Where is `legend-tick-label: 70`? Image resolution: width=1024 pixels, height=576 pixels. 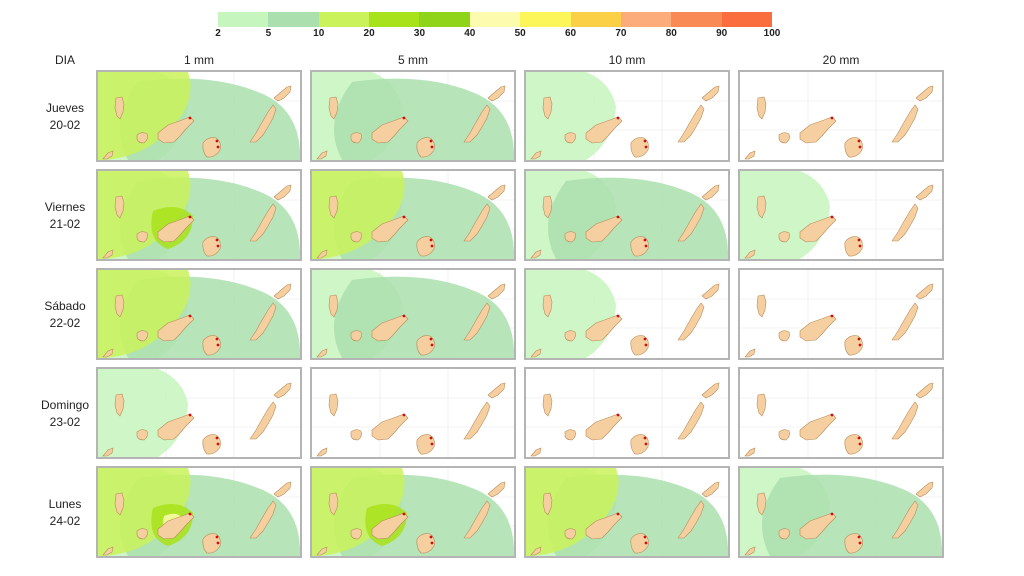 legend-tick-label: 70 is located at coordinates (621, 33).